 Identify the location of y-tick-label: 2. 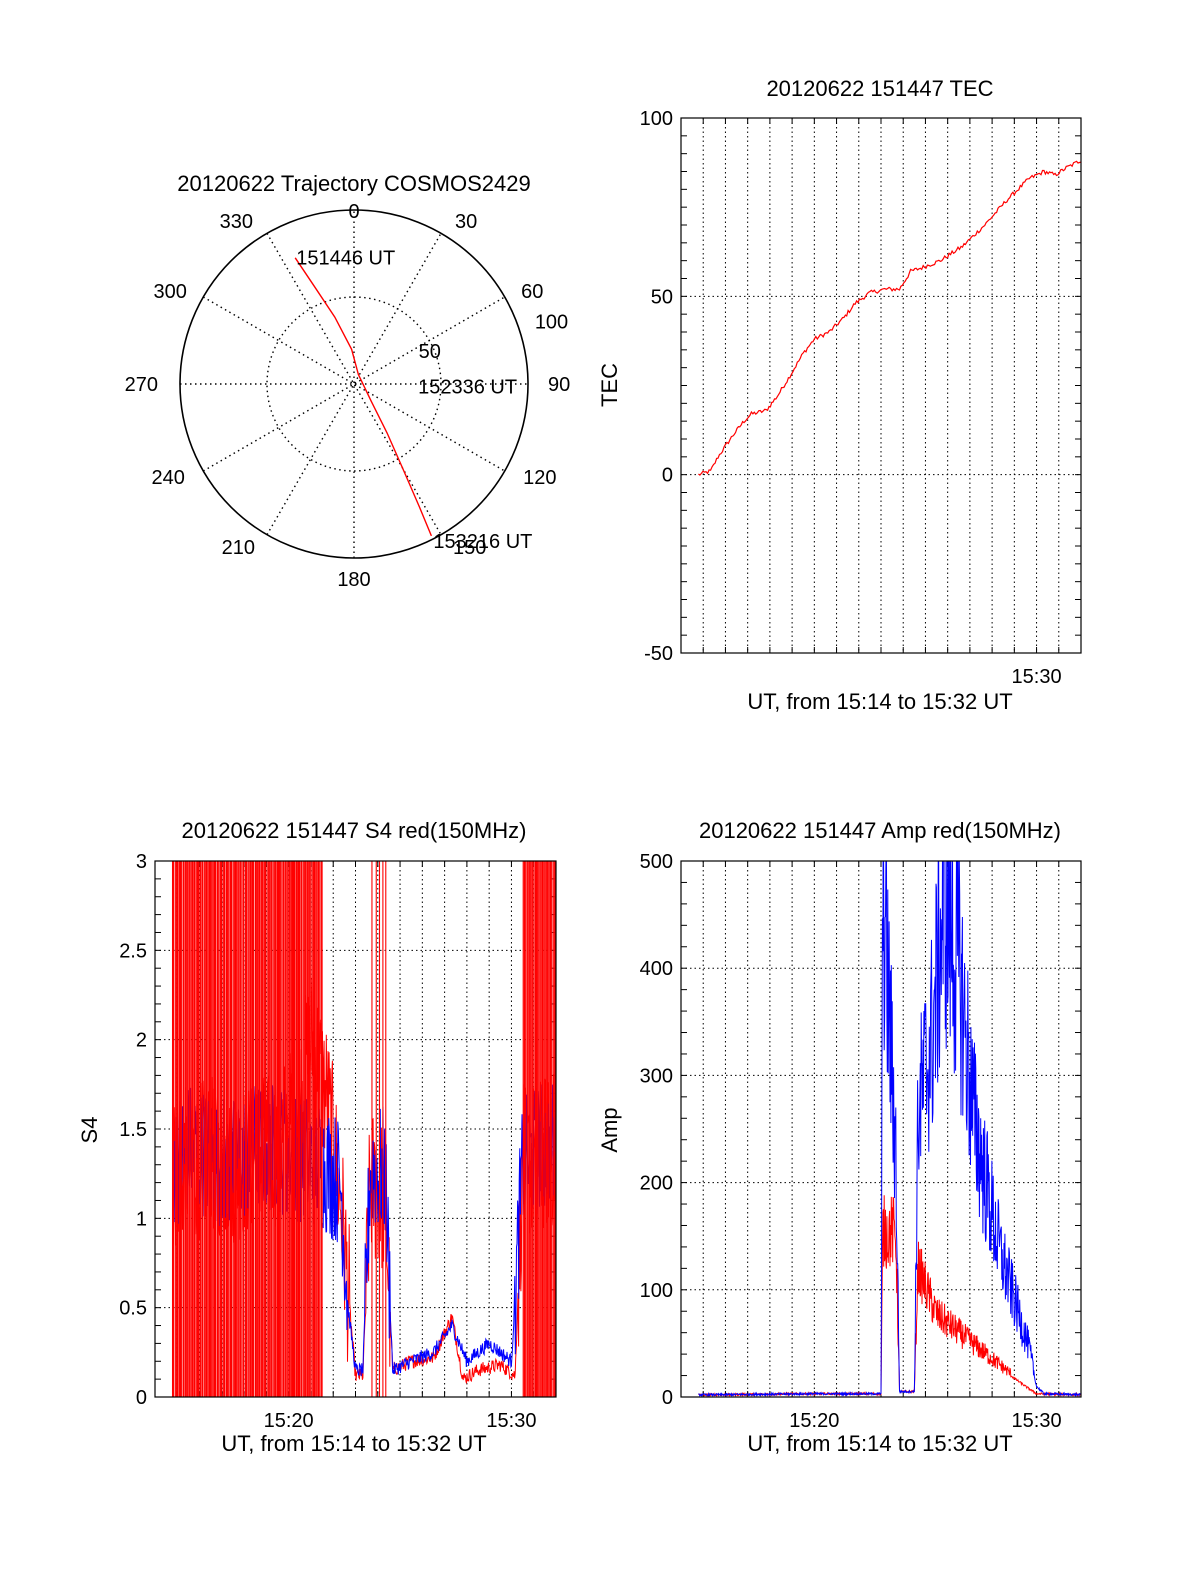
(141, 1041).